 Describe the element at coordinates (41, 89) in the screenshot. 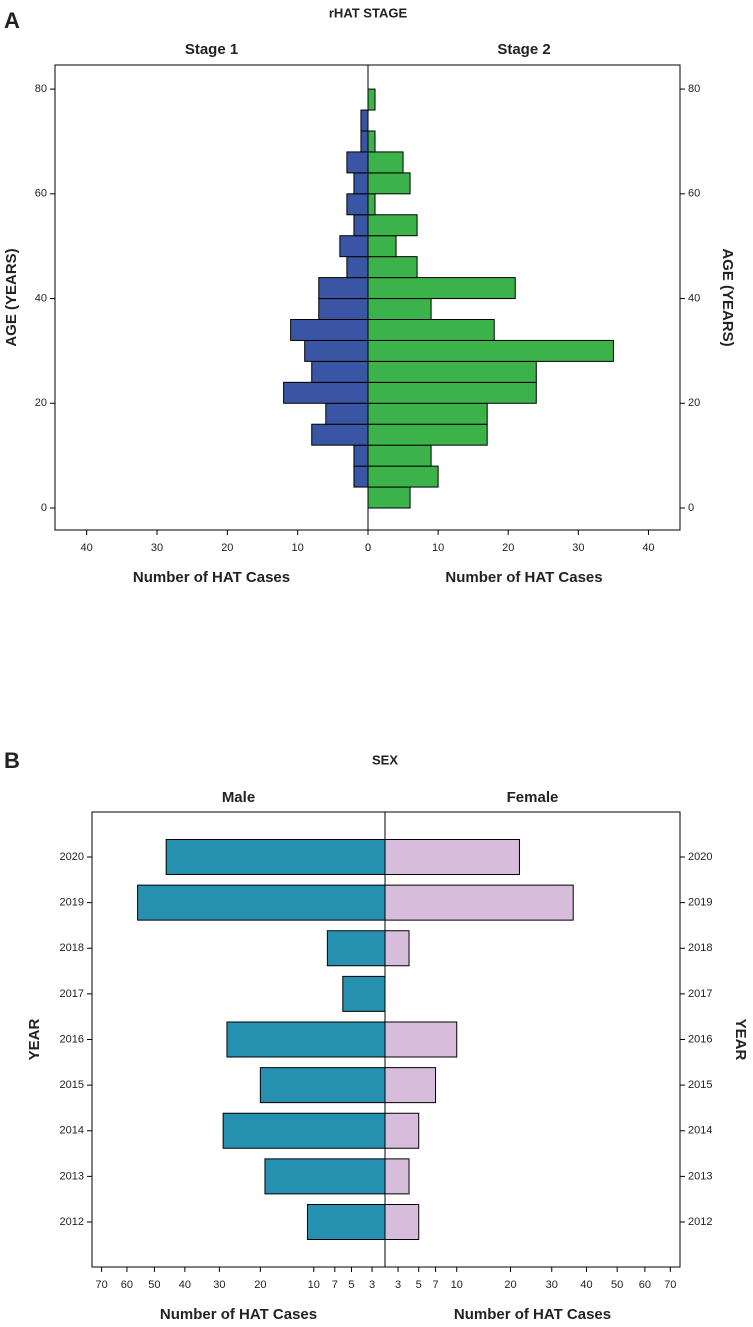

I see `y-tick-label: 80` at that location.